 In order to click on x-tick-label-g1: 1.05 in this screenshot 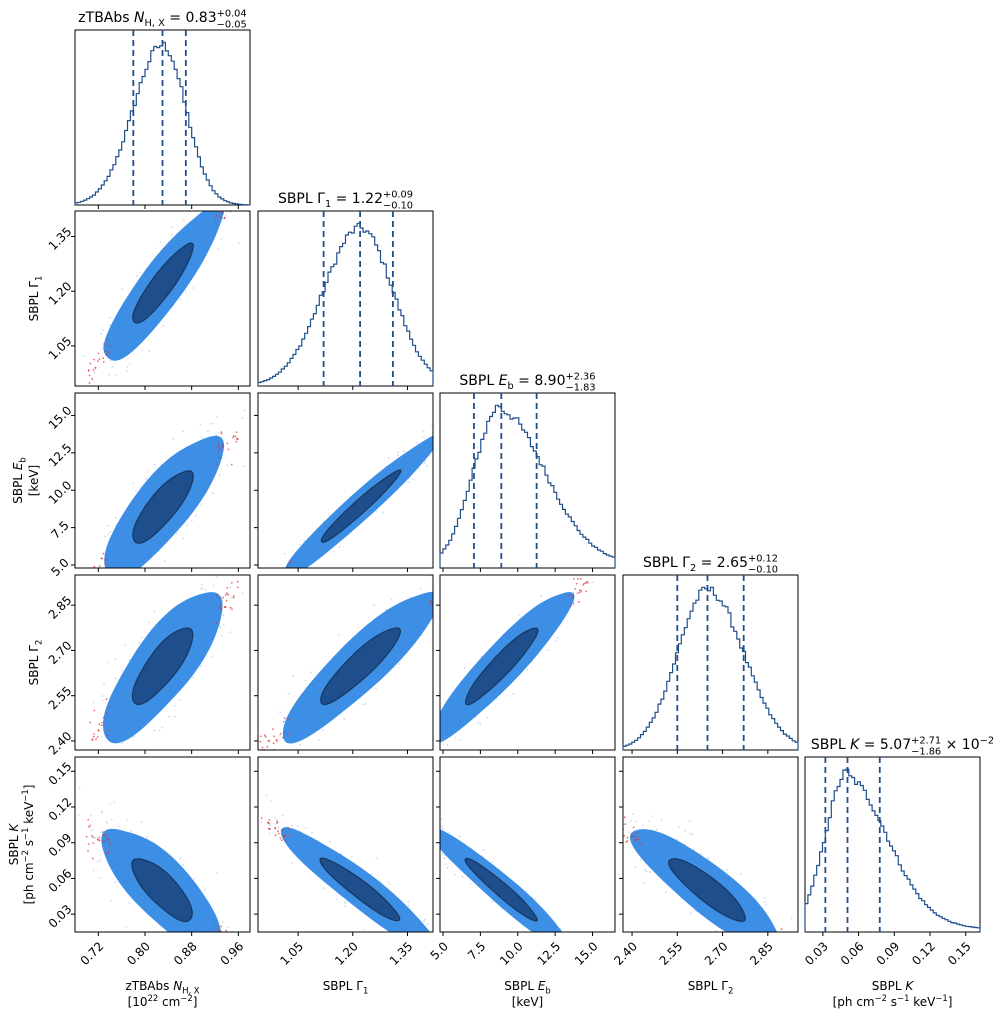, I will do `click(291, 953)`.